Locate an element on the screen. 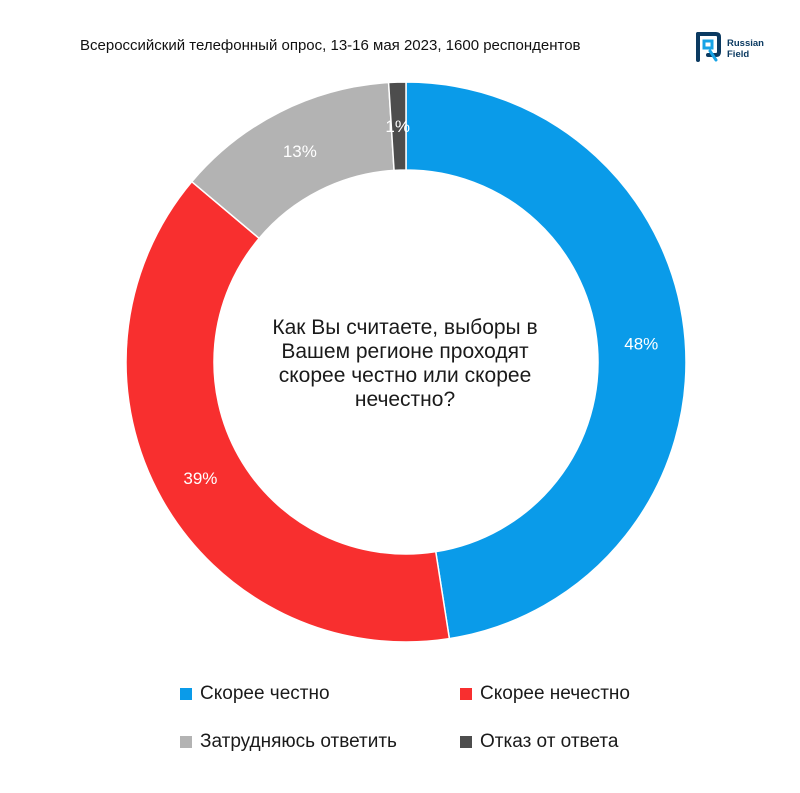 Image resolution: width=800 pixels, height=793 pixels. legend-item-undecided: Затрудняюсь ответить is located at coordinates (288, 742).